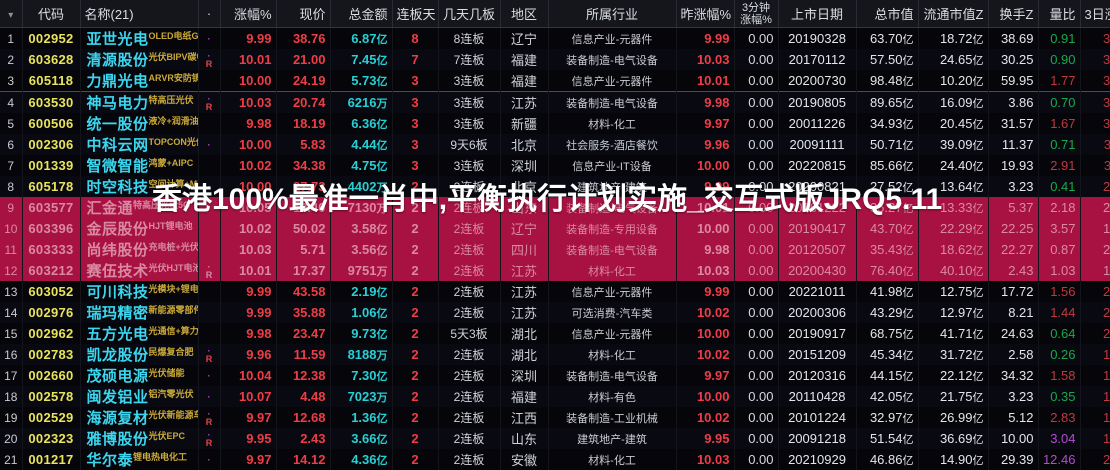  I want to click on days-boards: 3连板, so click(469, 103).